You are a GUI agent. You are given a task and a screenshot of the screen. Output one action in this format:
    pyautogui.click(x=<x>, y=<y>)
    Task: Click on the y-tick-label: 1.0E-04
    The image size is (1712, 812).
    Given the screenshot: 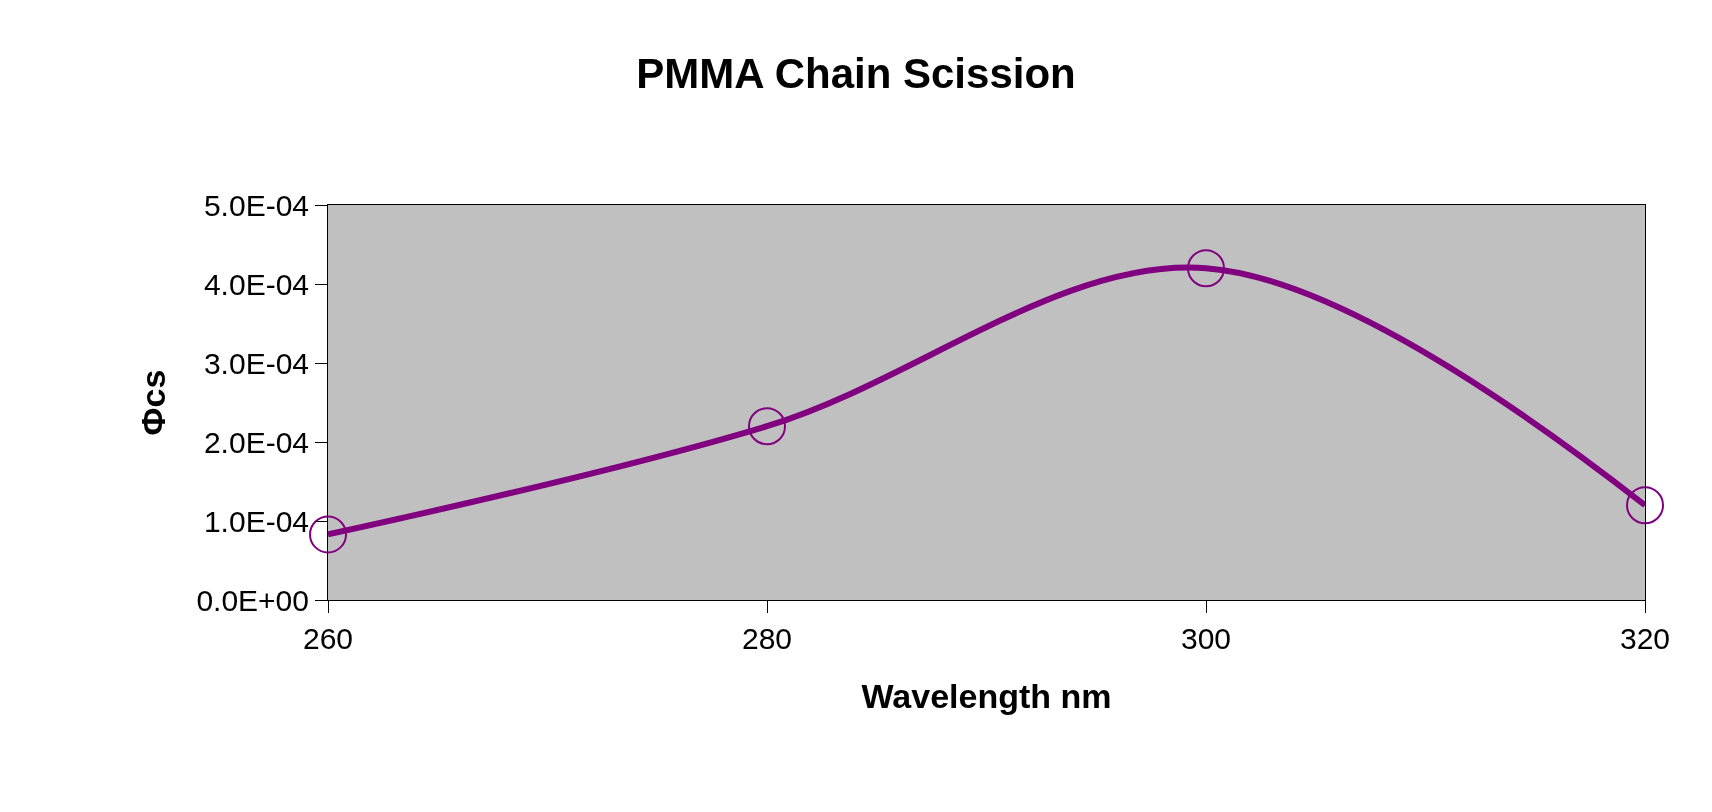 What is the action you would take?
    pyautogui.click(x=256, y=521)
    